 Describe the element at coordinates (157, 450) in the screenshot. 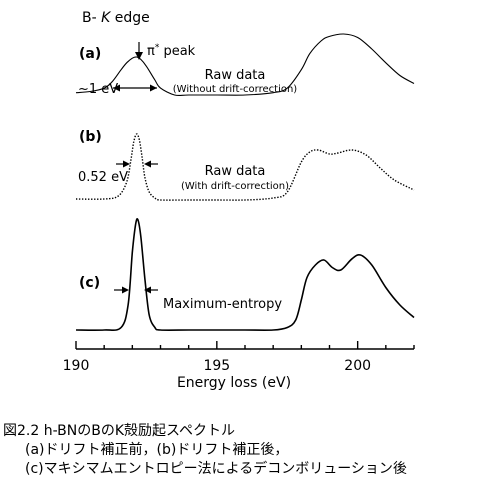

I see `caption-line-2: (a)ドリフト補正前，(b)ドリフト補正後，` at that location.